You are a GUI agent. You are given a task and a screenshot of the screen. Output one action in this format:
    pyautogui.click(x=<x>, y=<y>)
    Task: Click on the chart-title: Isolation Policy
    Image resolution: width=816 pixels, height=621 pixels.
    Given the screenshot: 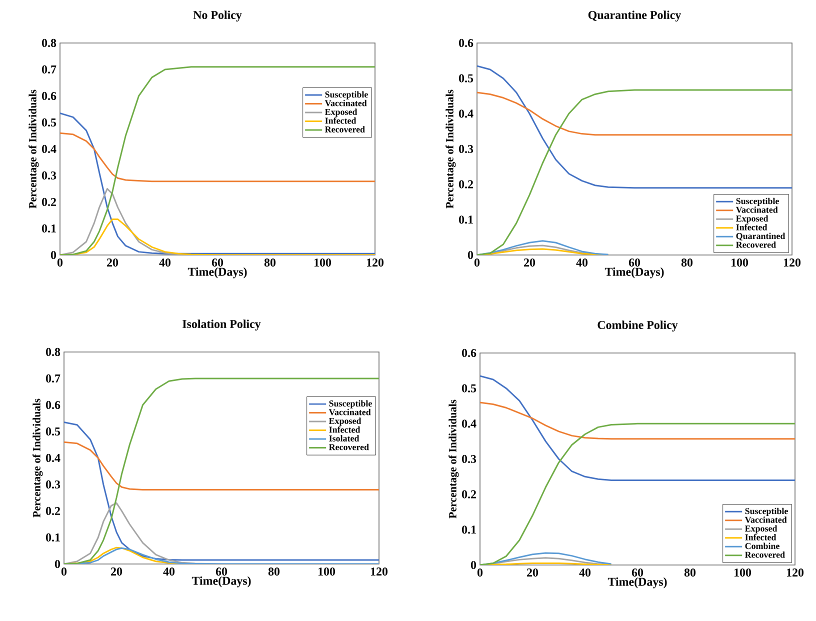 What is the action you would take?
    pyautogui.click(x=221, y=325)
    